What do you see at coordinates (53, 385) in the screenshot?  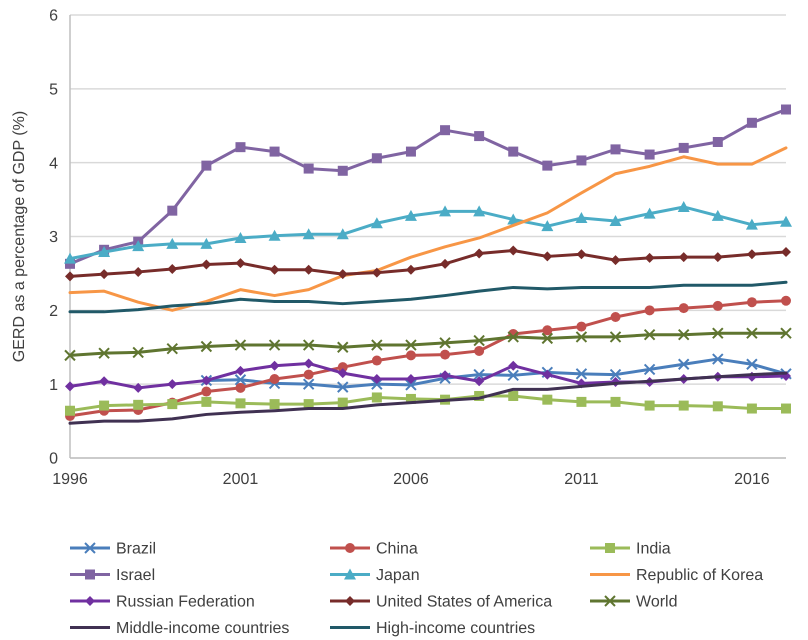 I see `y-tick-label: 1` at bounding box center [53, 385].